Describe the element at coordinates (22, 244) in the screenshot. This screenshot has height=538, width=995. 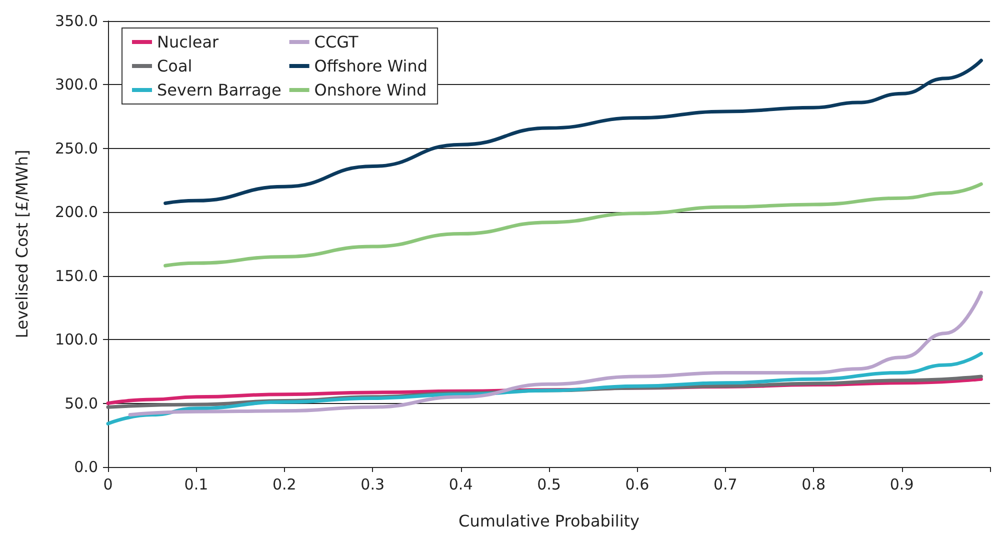
I see `y-axis-title: Levelised Cost [£/MWh]` at that location.